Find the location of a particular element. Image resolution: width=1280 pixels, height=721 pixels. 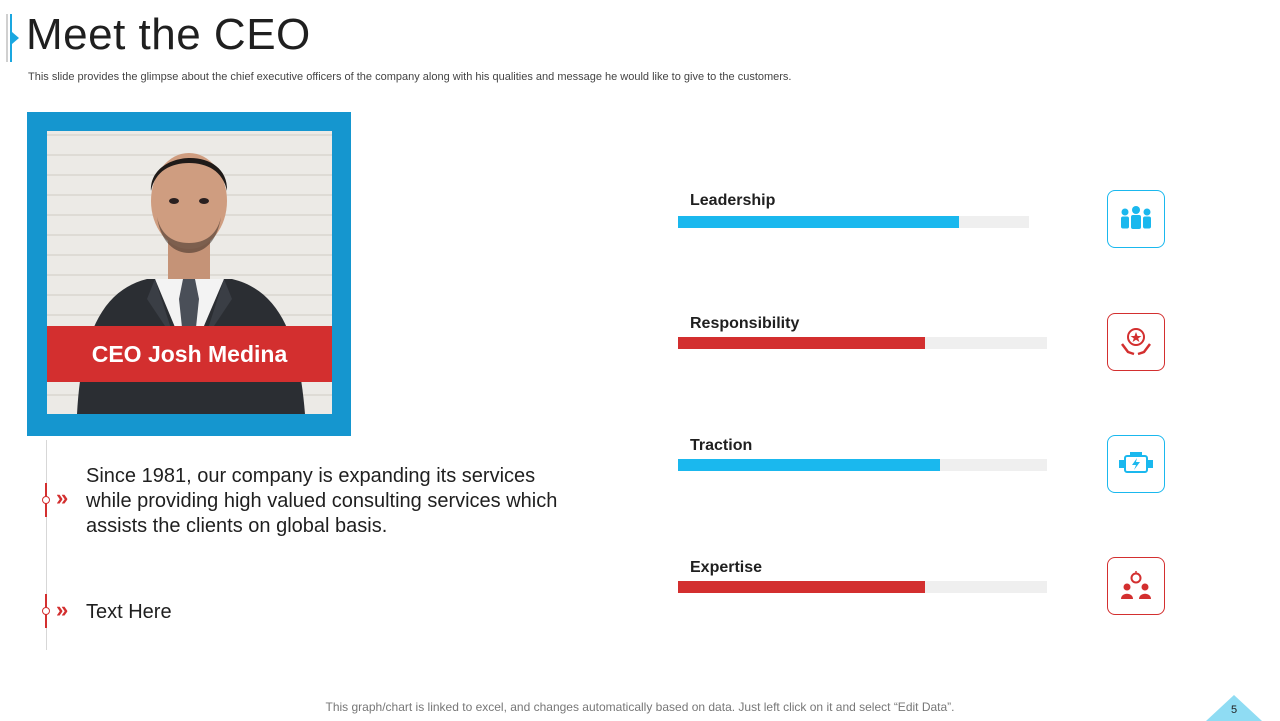

engine-icon is located at coordinates (1136, 464).